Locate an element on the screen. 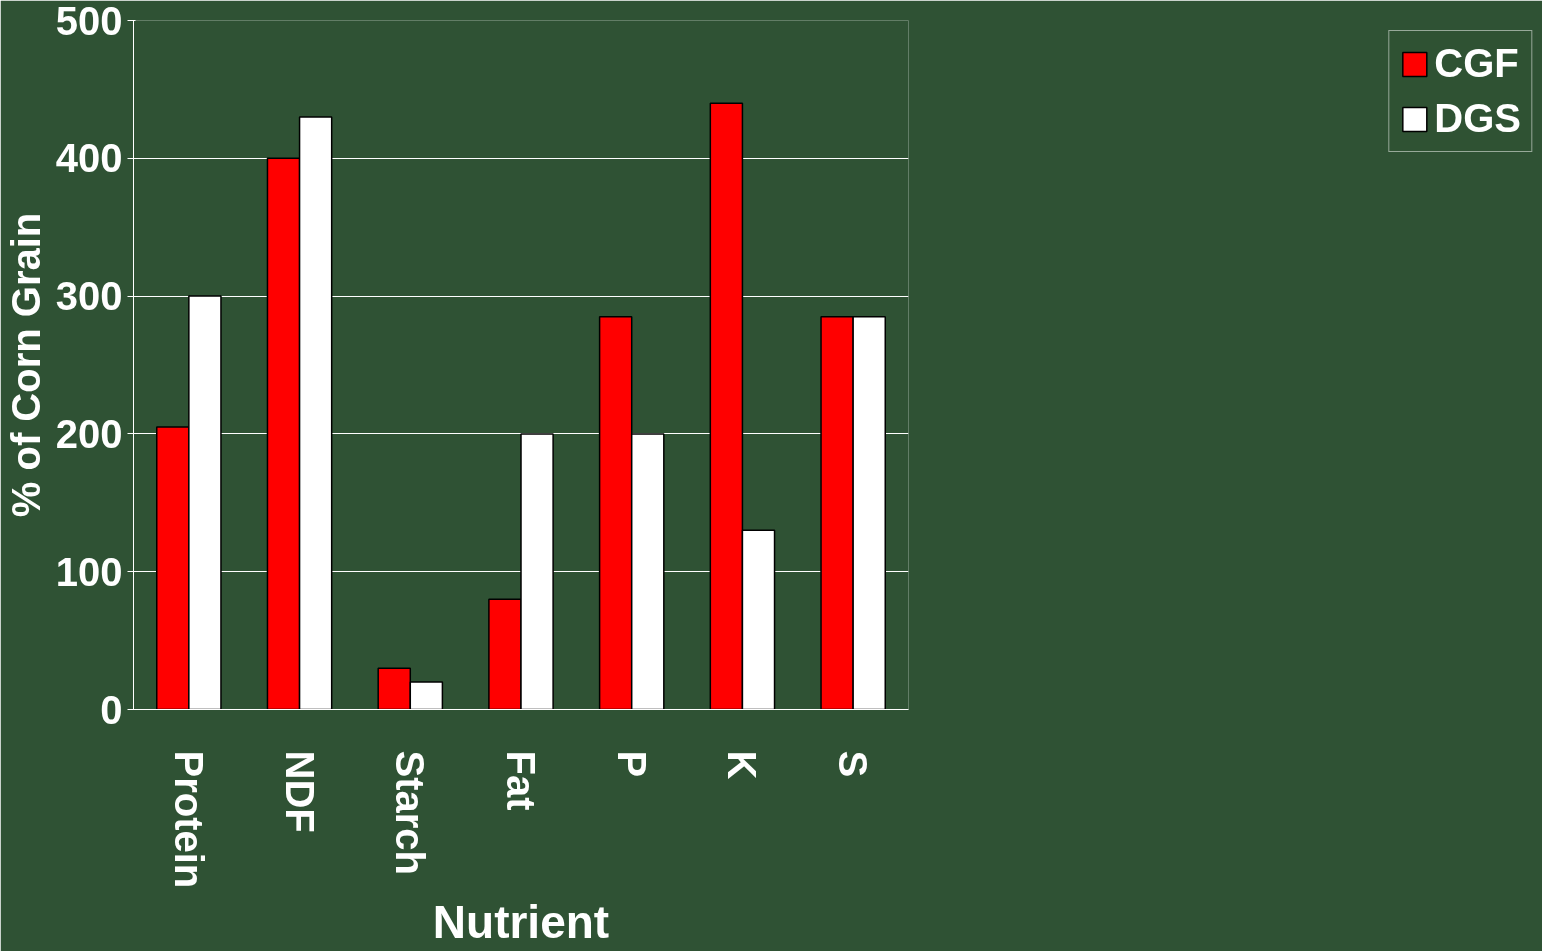 The width and height of the screenshot is (1542, 951). y-tick-label: 500 is located at coordinates (89, 21).